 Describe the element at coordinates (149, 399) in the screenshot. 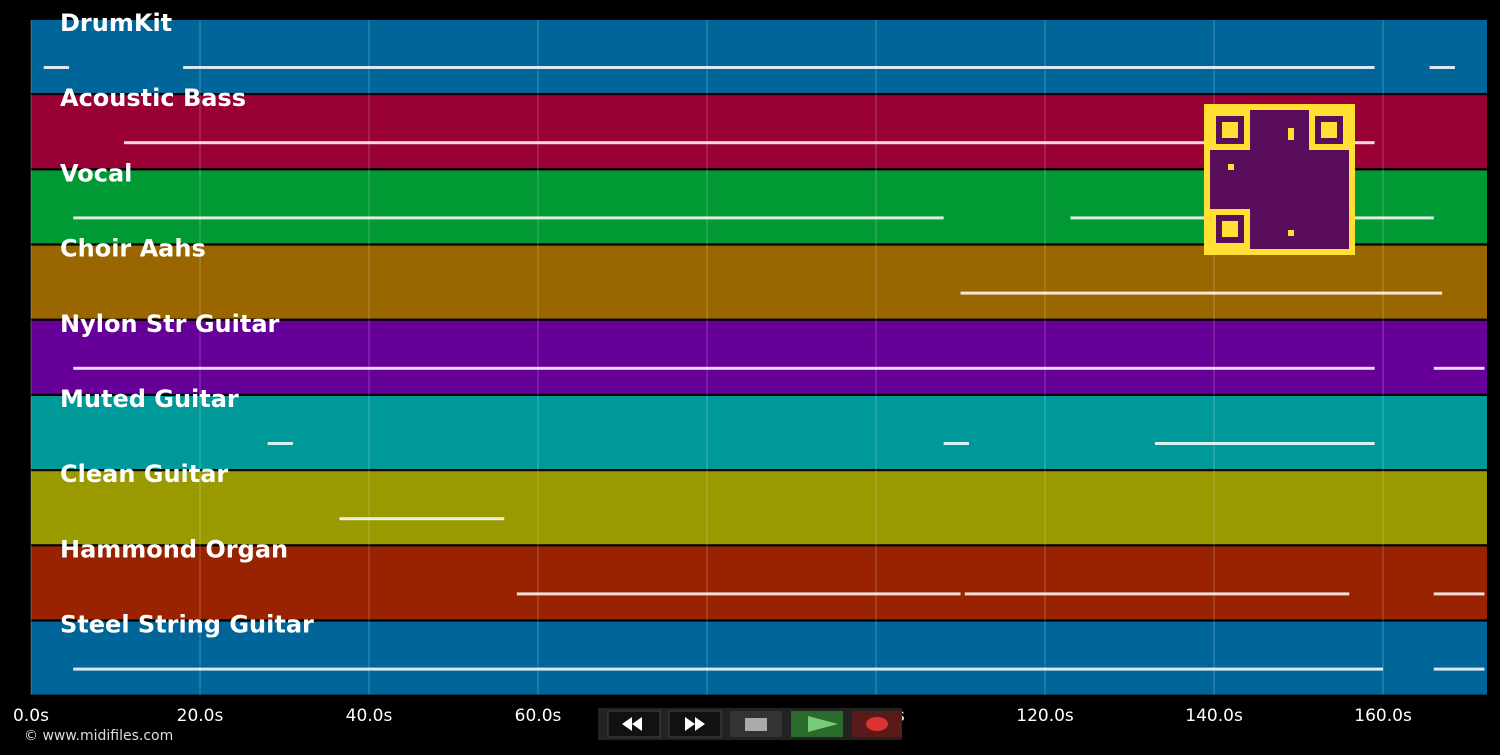

I see `track-name: Muted Guitar` at that location.